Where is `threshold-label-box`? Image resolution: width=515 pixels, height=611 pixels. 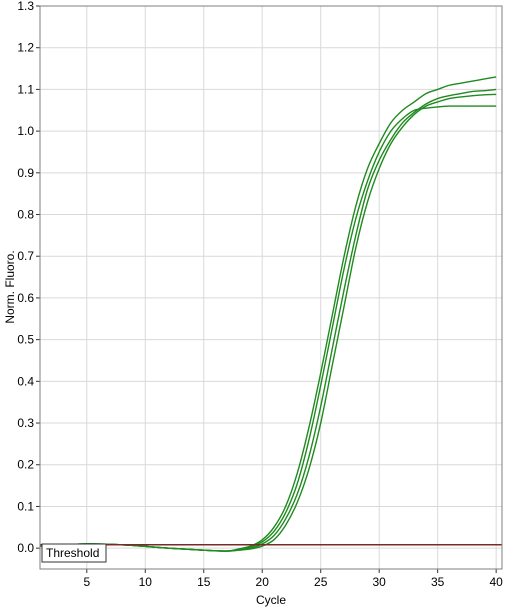
threshold-label-box is located at coordinates (74, 553).